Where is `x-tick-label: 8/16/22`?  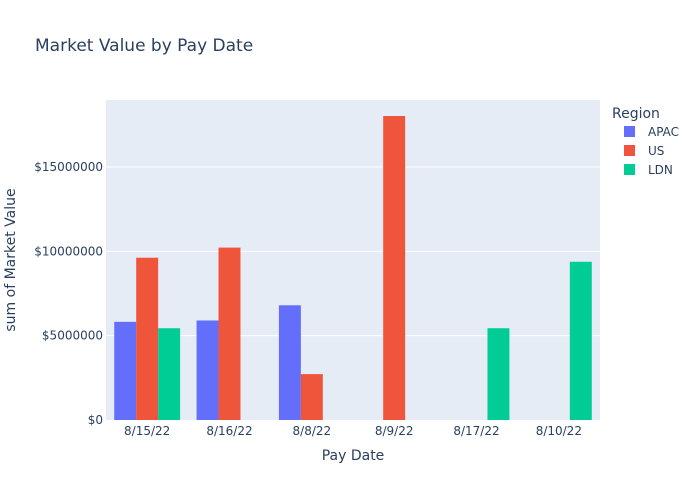
x-tick-label: 8/16/22 is located at coordinates (229, 431).